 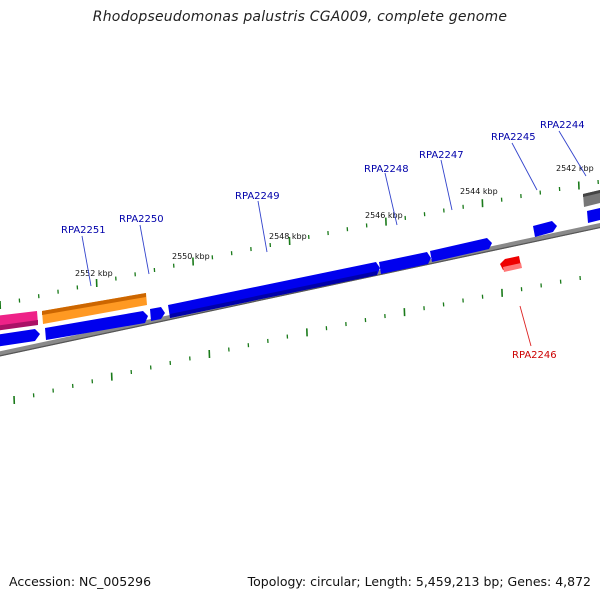 What do you see at coordinates (461, 250) in the screenshot?
I see `gene-rpa2247` at bounding box center [461, 250].